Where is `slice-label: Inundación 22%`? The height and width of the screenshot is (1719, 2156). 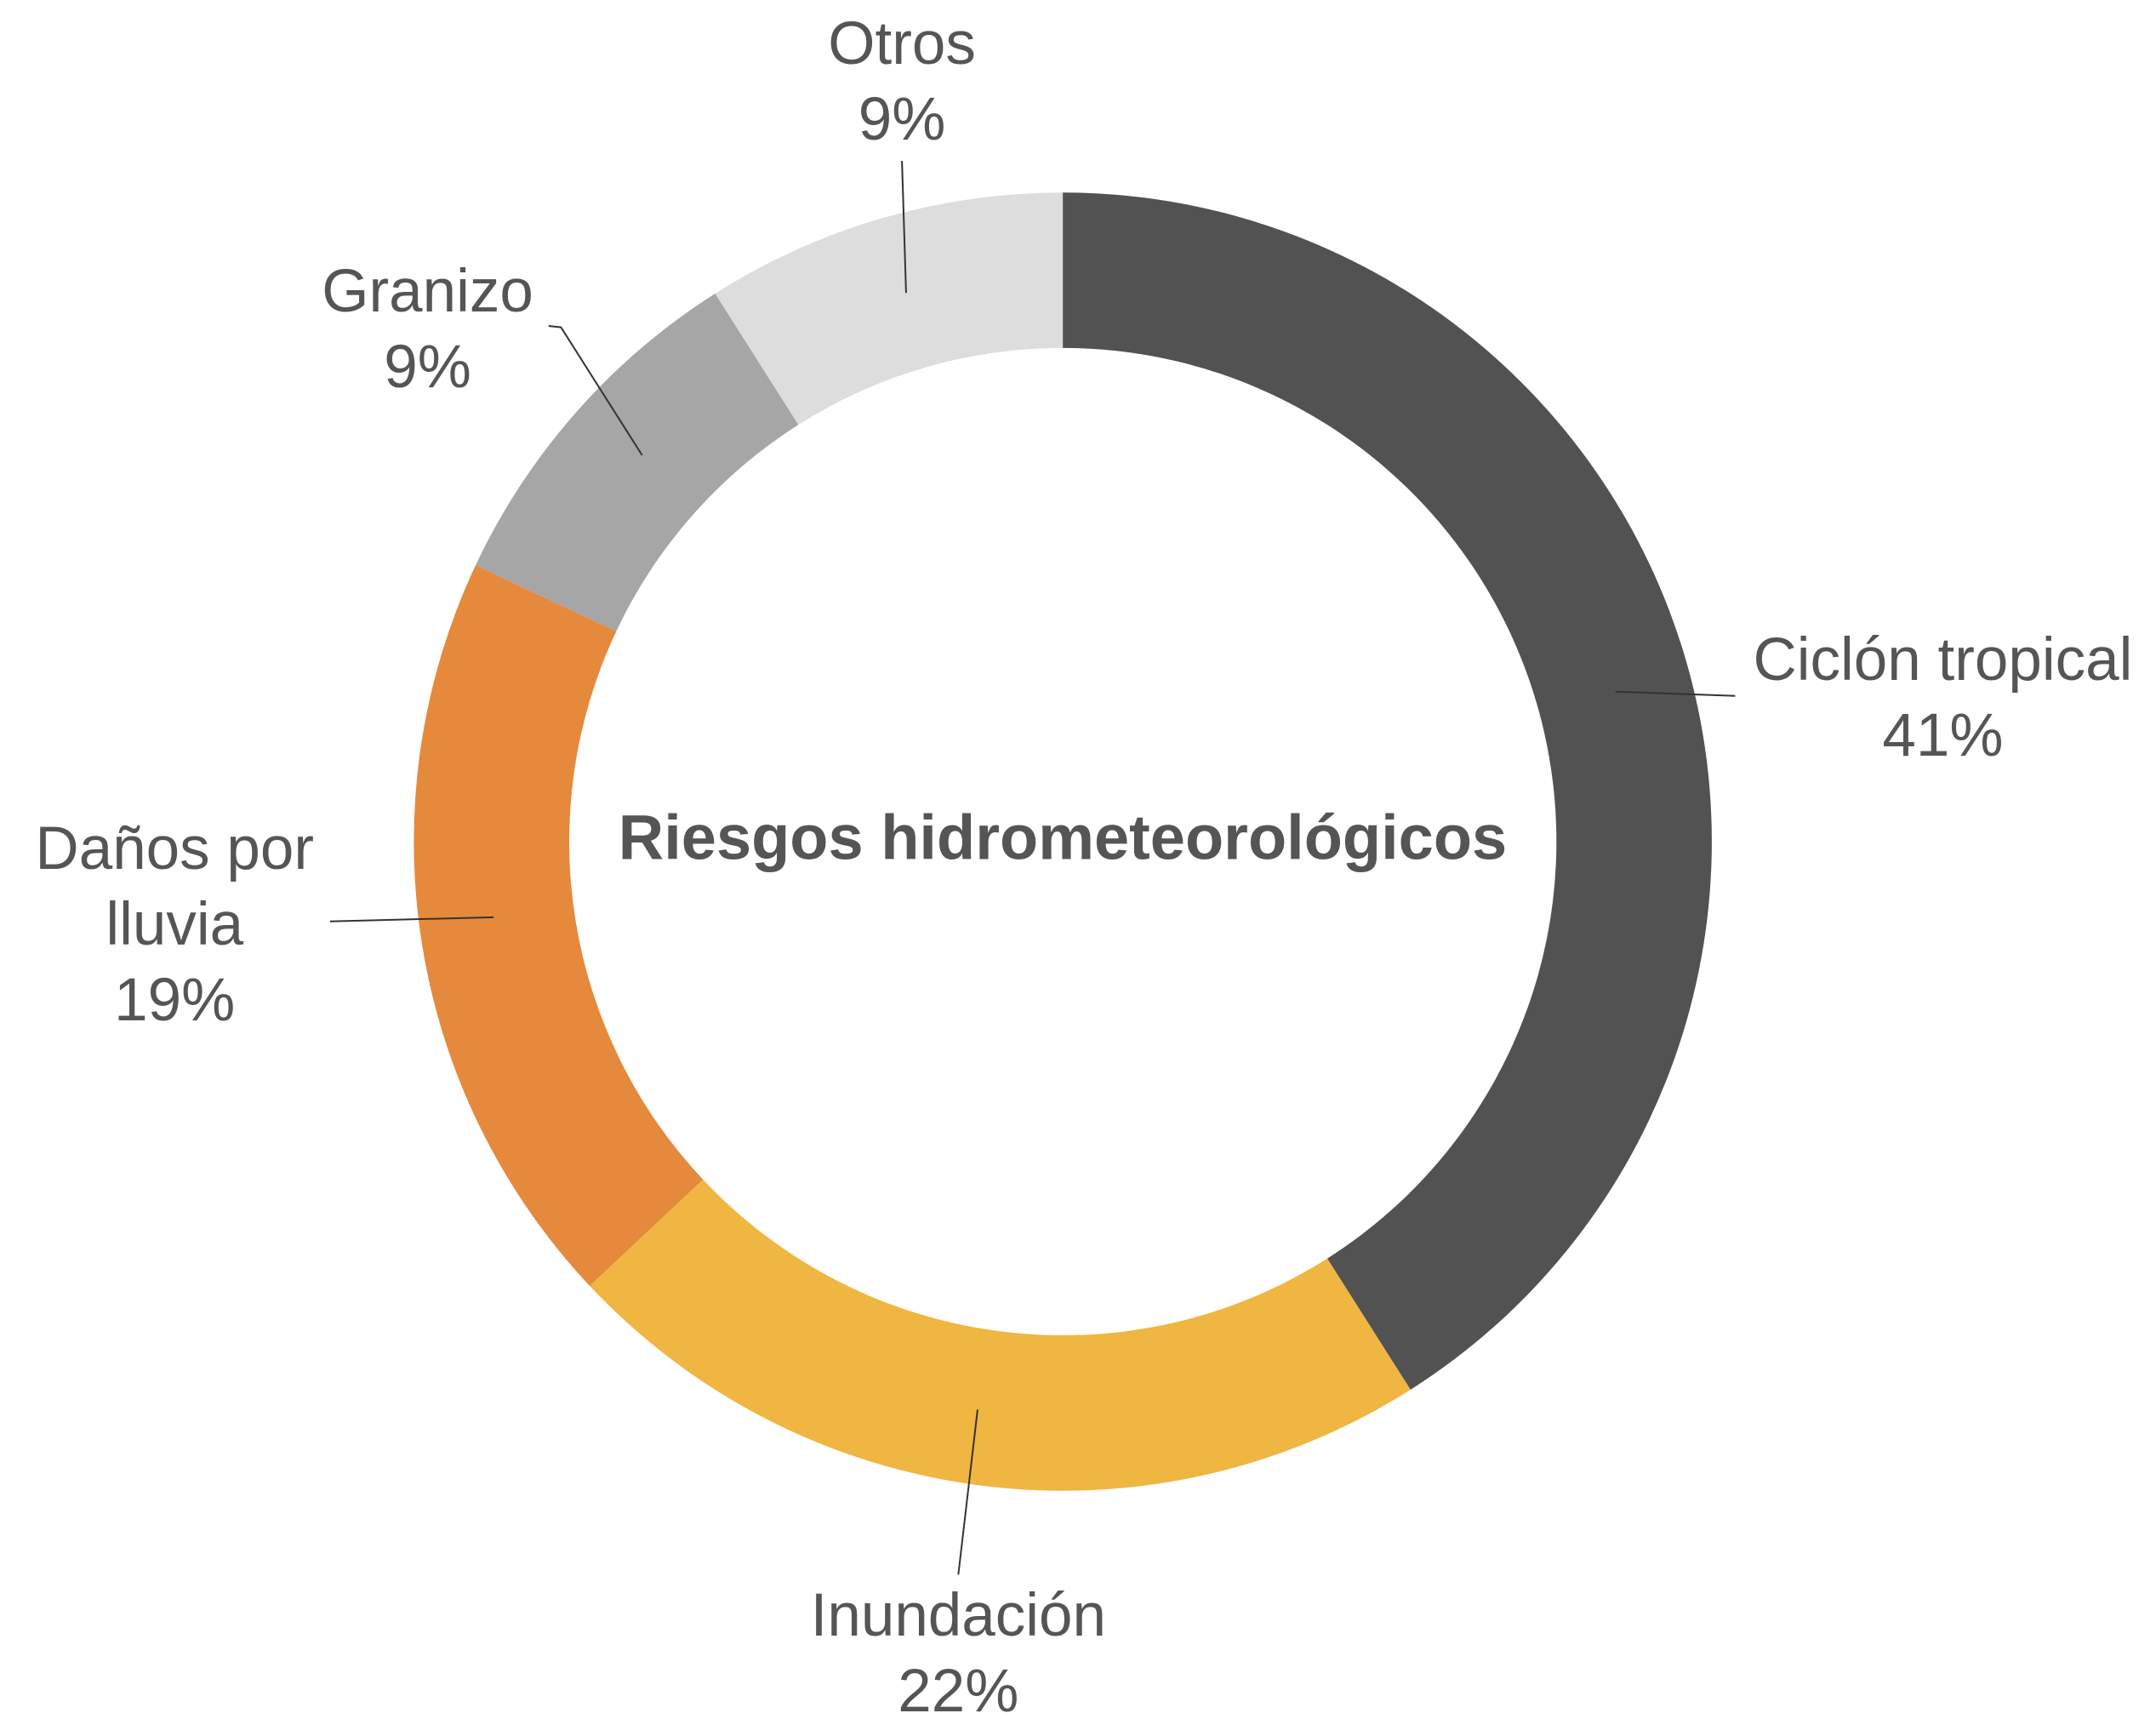 slice-label: Inundación 22% is located at coordinates (958, 1649).